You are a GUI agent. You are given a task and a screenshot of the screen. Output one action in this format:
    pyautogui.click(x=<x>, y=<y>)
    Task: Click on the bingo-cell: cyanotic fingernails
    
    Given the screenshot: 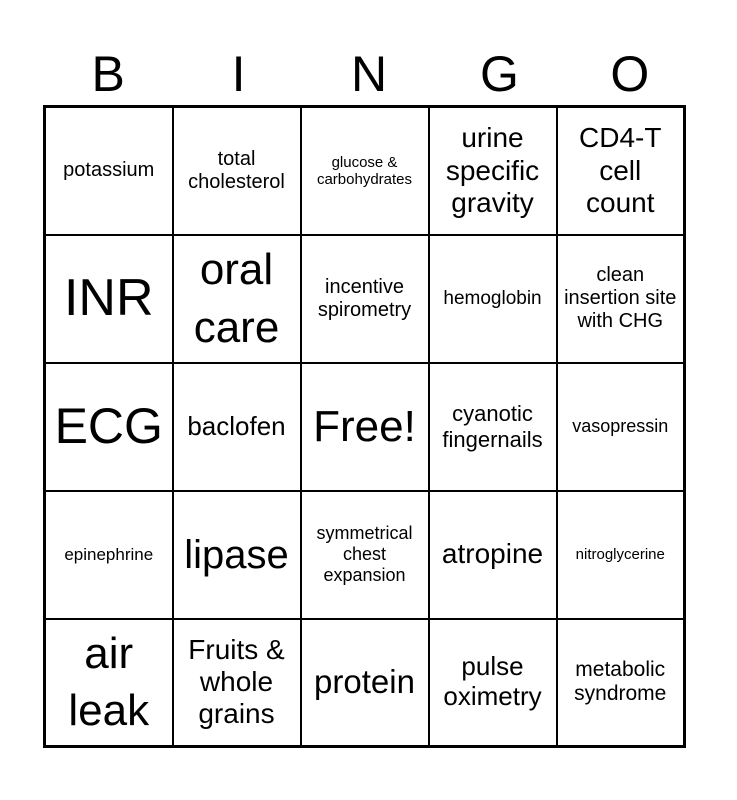 What is the action you would take?
    pyautogui.click(x=492, y=426)
    